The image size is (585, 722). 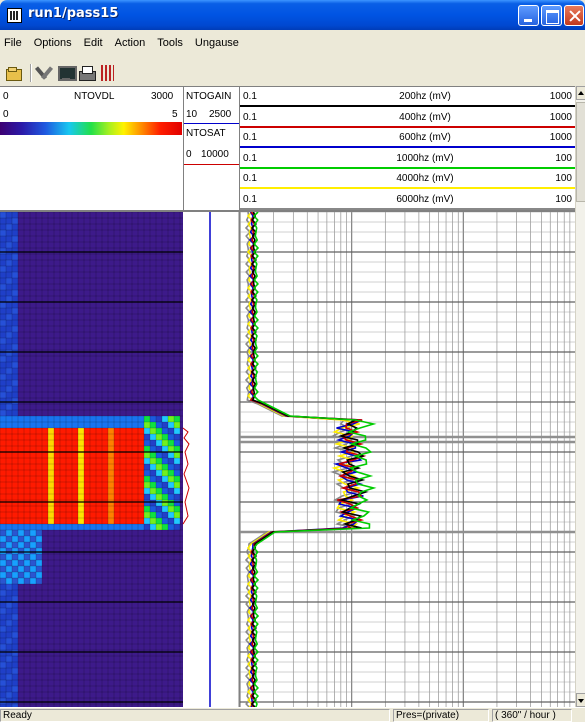 I want to click on curve-header-row: 0.1 600hz (mV) 1000, so click(x=407, y=138).